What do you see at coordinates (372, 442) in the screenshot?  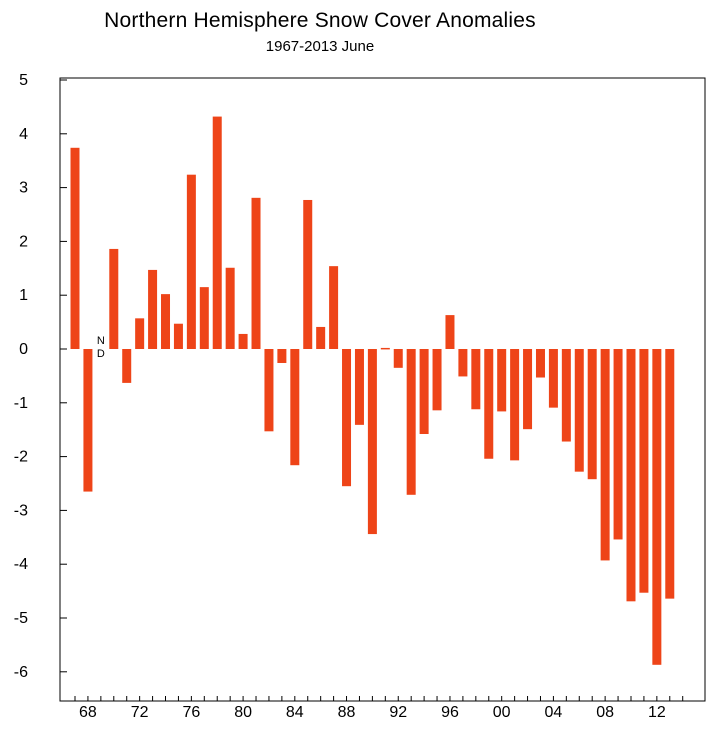 I see `bar-1990` at bounding box center [372, 442].